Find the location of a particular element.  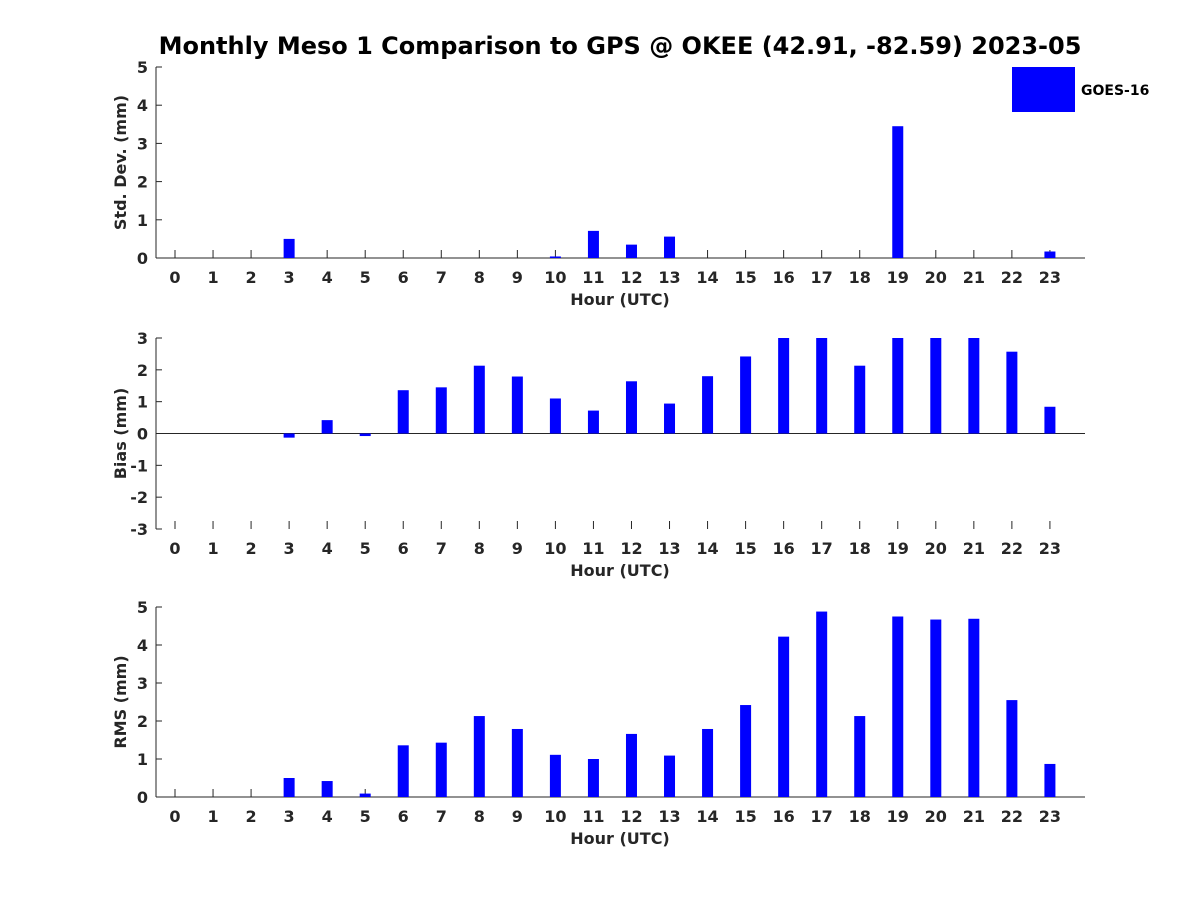

y-axis-label: RMS (mm) is located at coordinates (120, 701).